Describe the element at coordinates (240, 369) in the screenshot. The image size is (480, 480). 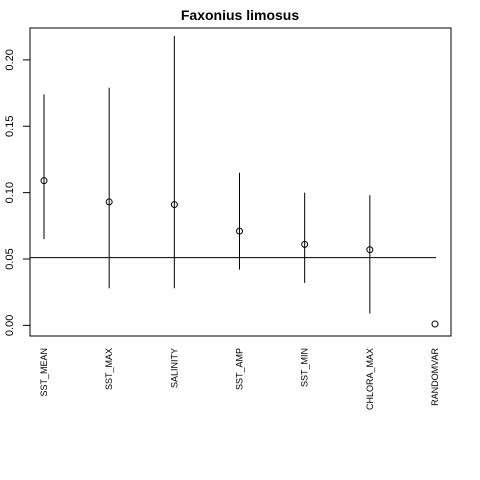
I see `x-category-label: SST_AMP` at that location.